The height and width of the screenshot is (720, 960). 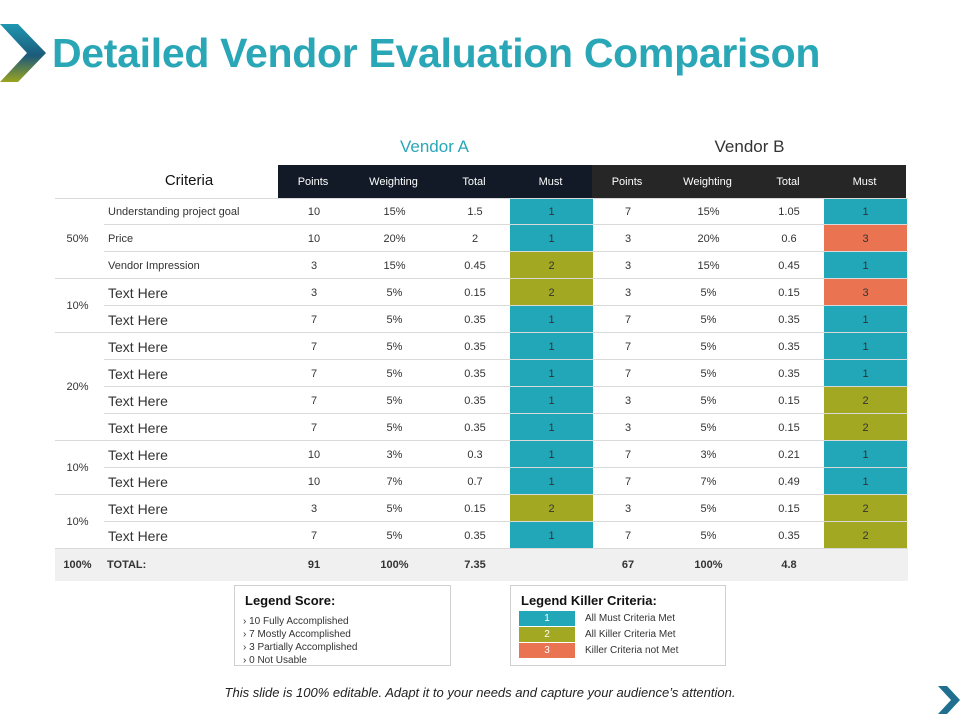 What do you see at coordinates (121, 238) in the screenshot?
I see `criteria-cell: Price` at bounding box center [121, 238].